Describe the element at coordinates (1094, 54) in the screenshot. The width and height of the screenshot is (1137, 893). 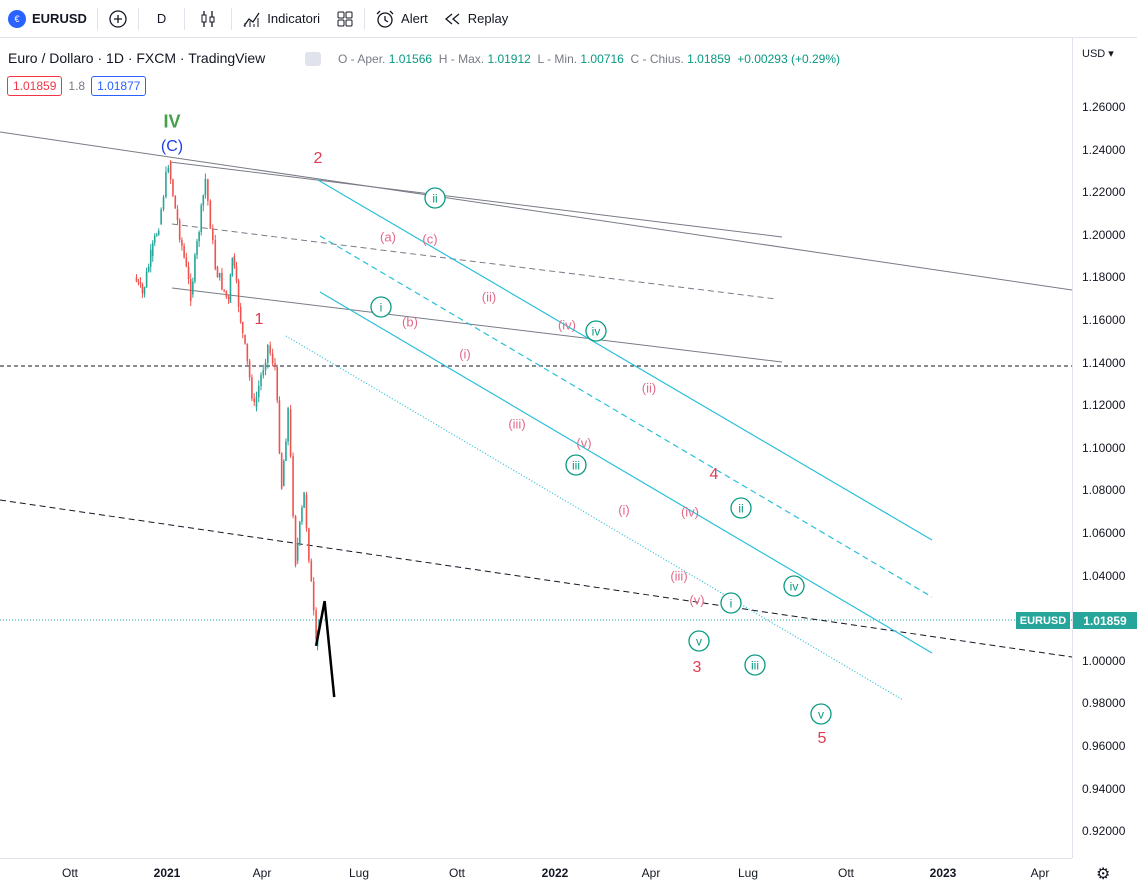
I see `currency-label: USD` at that location.